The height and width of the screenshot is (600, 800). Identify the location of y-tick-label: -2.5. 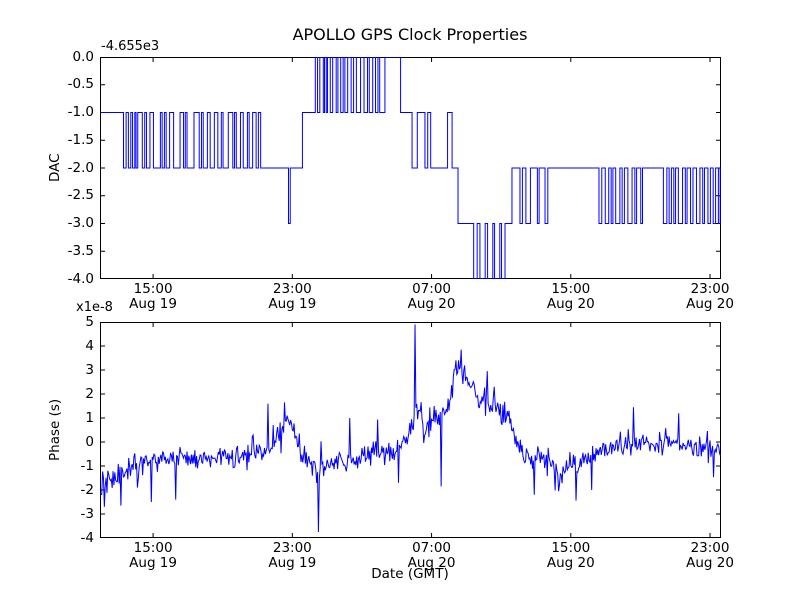
(80, 195).